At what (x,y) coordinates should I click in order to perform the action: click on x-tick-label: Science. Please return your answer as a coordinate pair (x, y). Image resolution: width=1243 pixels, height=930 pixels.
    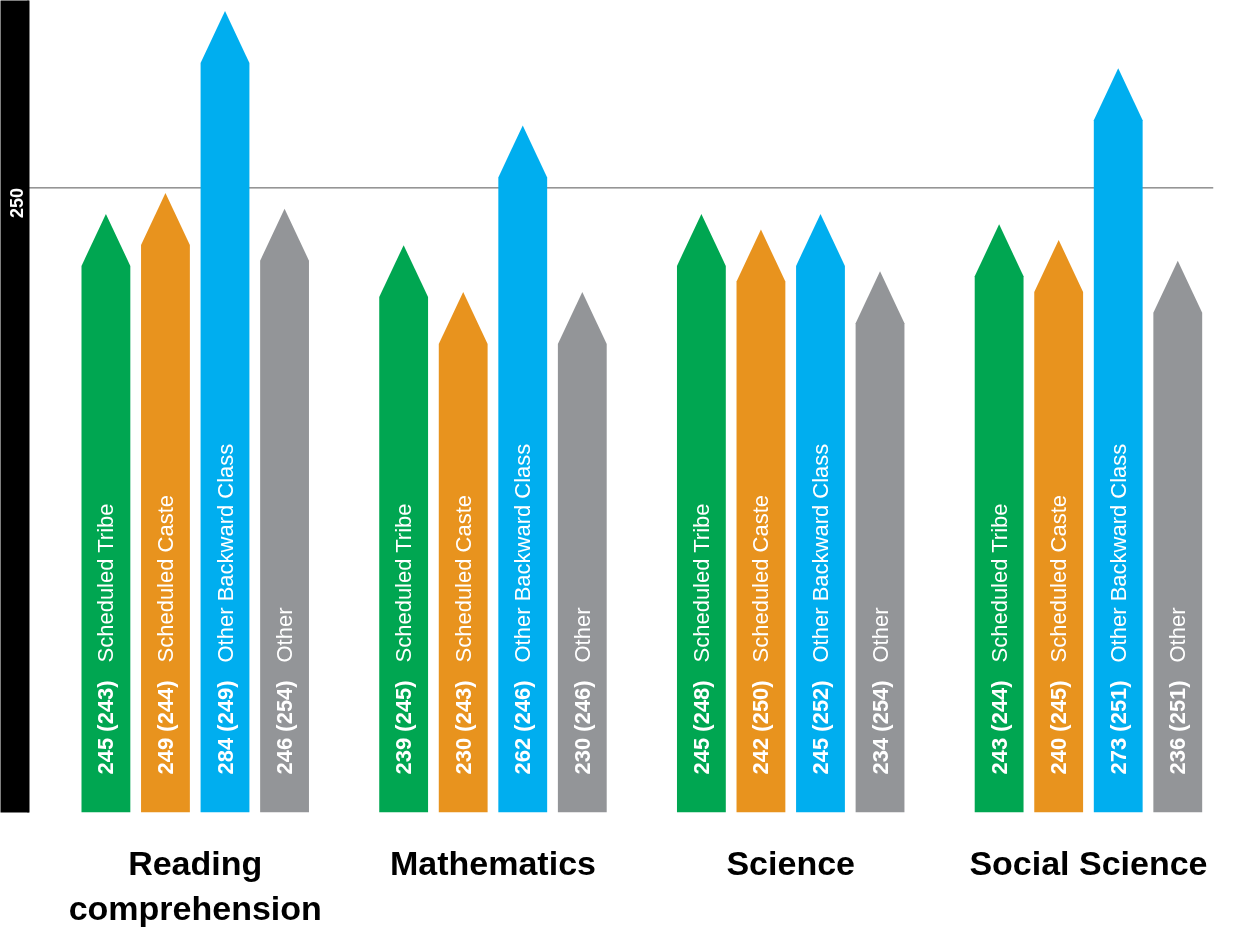
    Looking at the image, I should click on (790, 862).